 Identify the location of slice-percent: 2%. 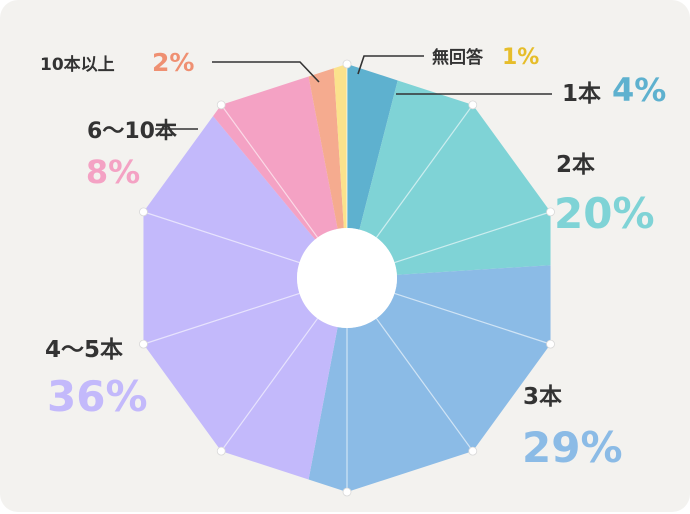
(173, 62).